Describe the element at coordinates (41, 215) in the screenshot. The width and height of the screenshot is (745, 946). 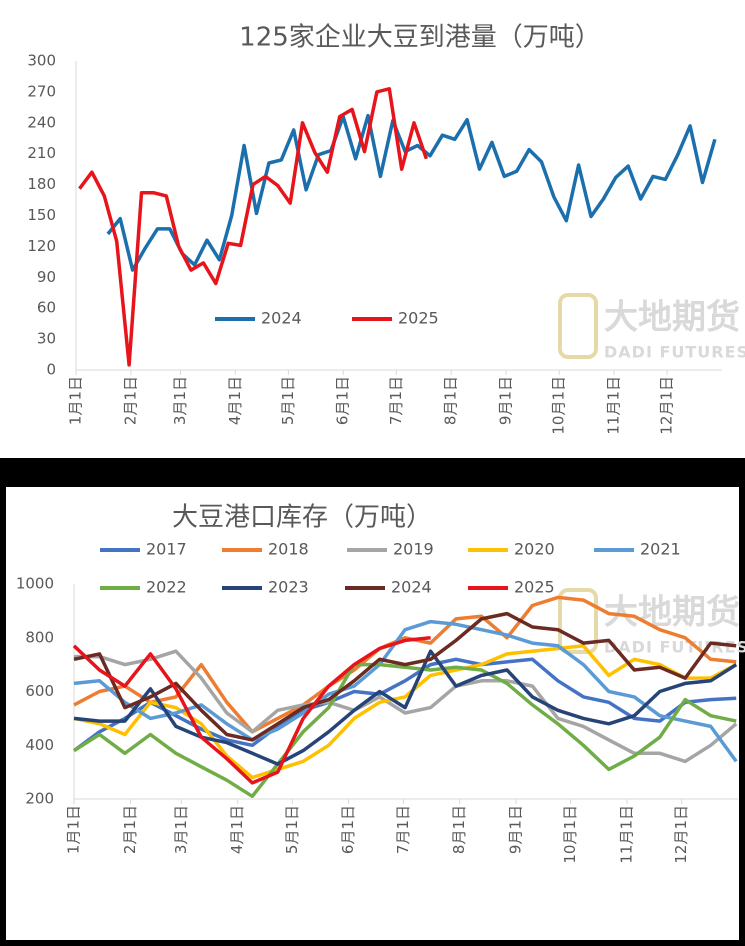
I see `y-tick-label: 150` at that location.